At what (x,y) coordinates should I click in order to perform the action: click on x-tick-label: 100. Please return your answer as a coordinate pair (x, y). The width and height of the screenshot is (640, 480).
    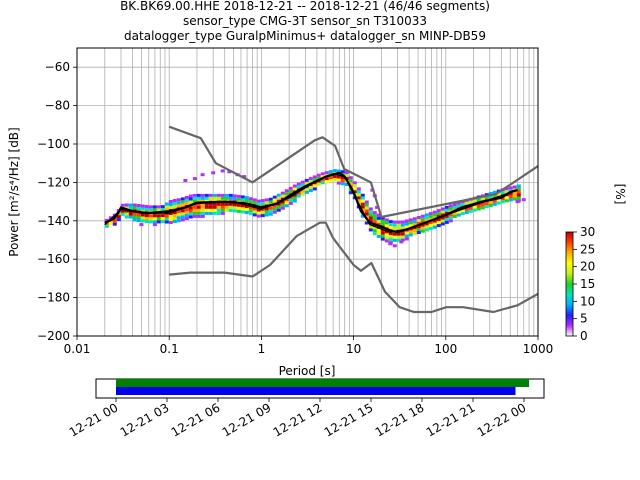
    Looking at the image, I should click on (445, 349).